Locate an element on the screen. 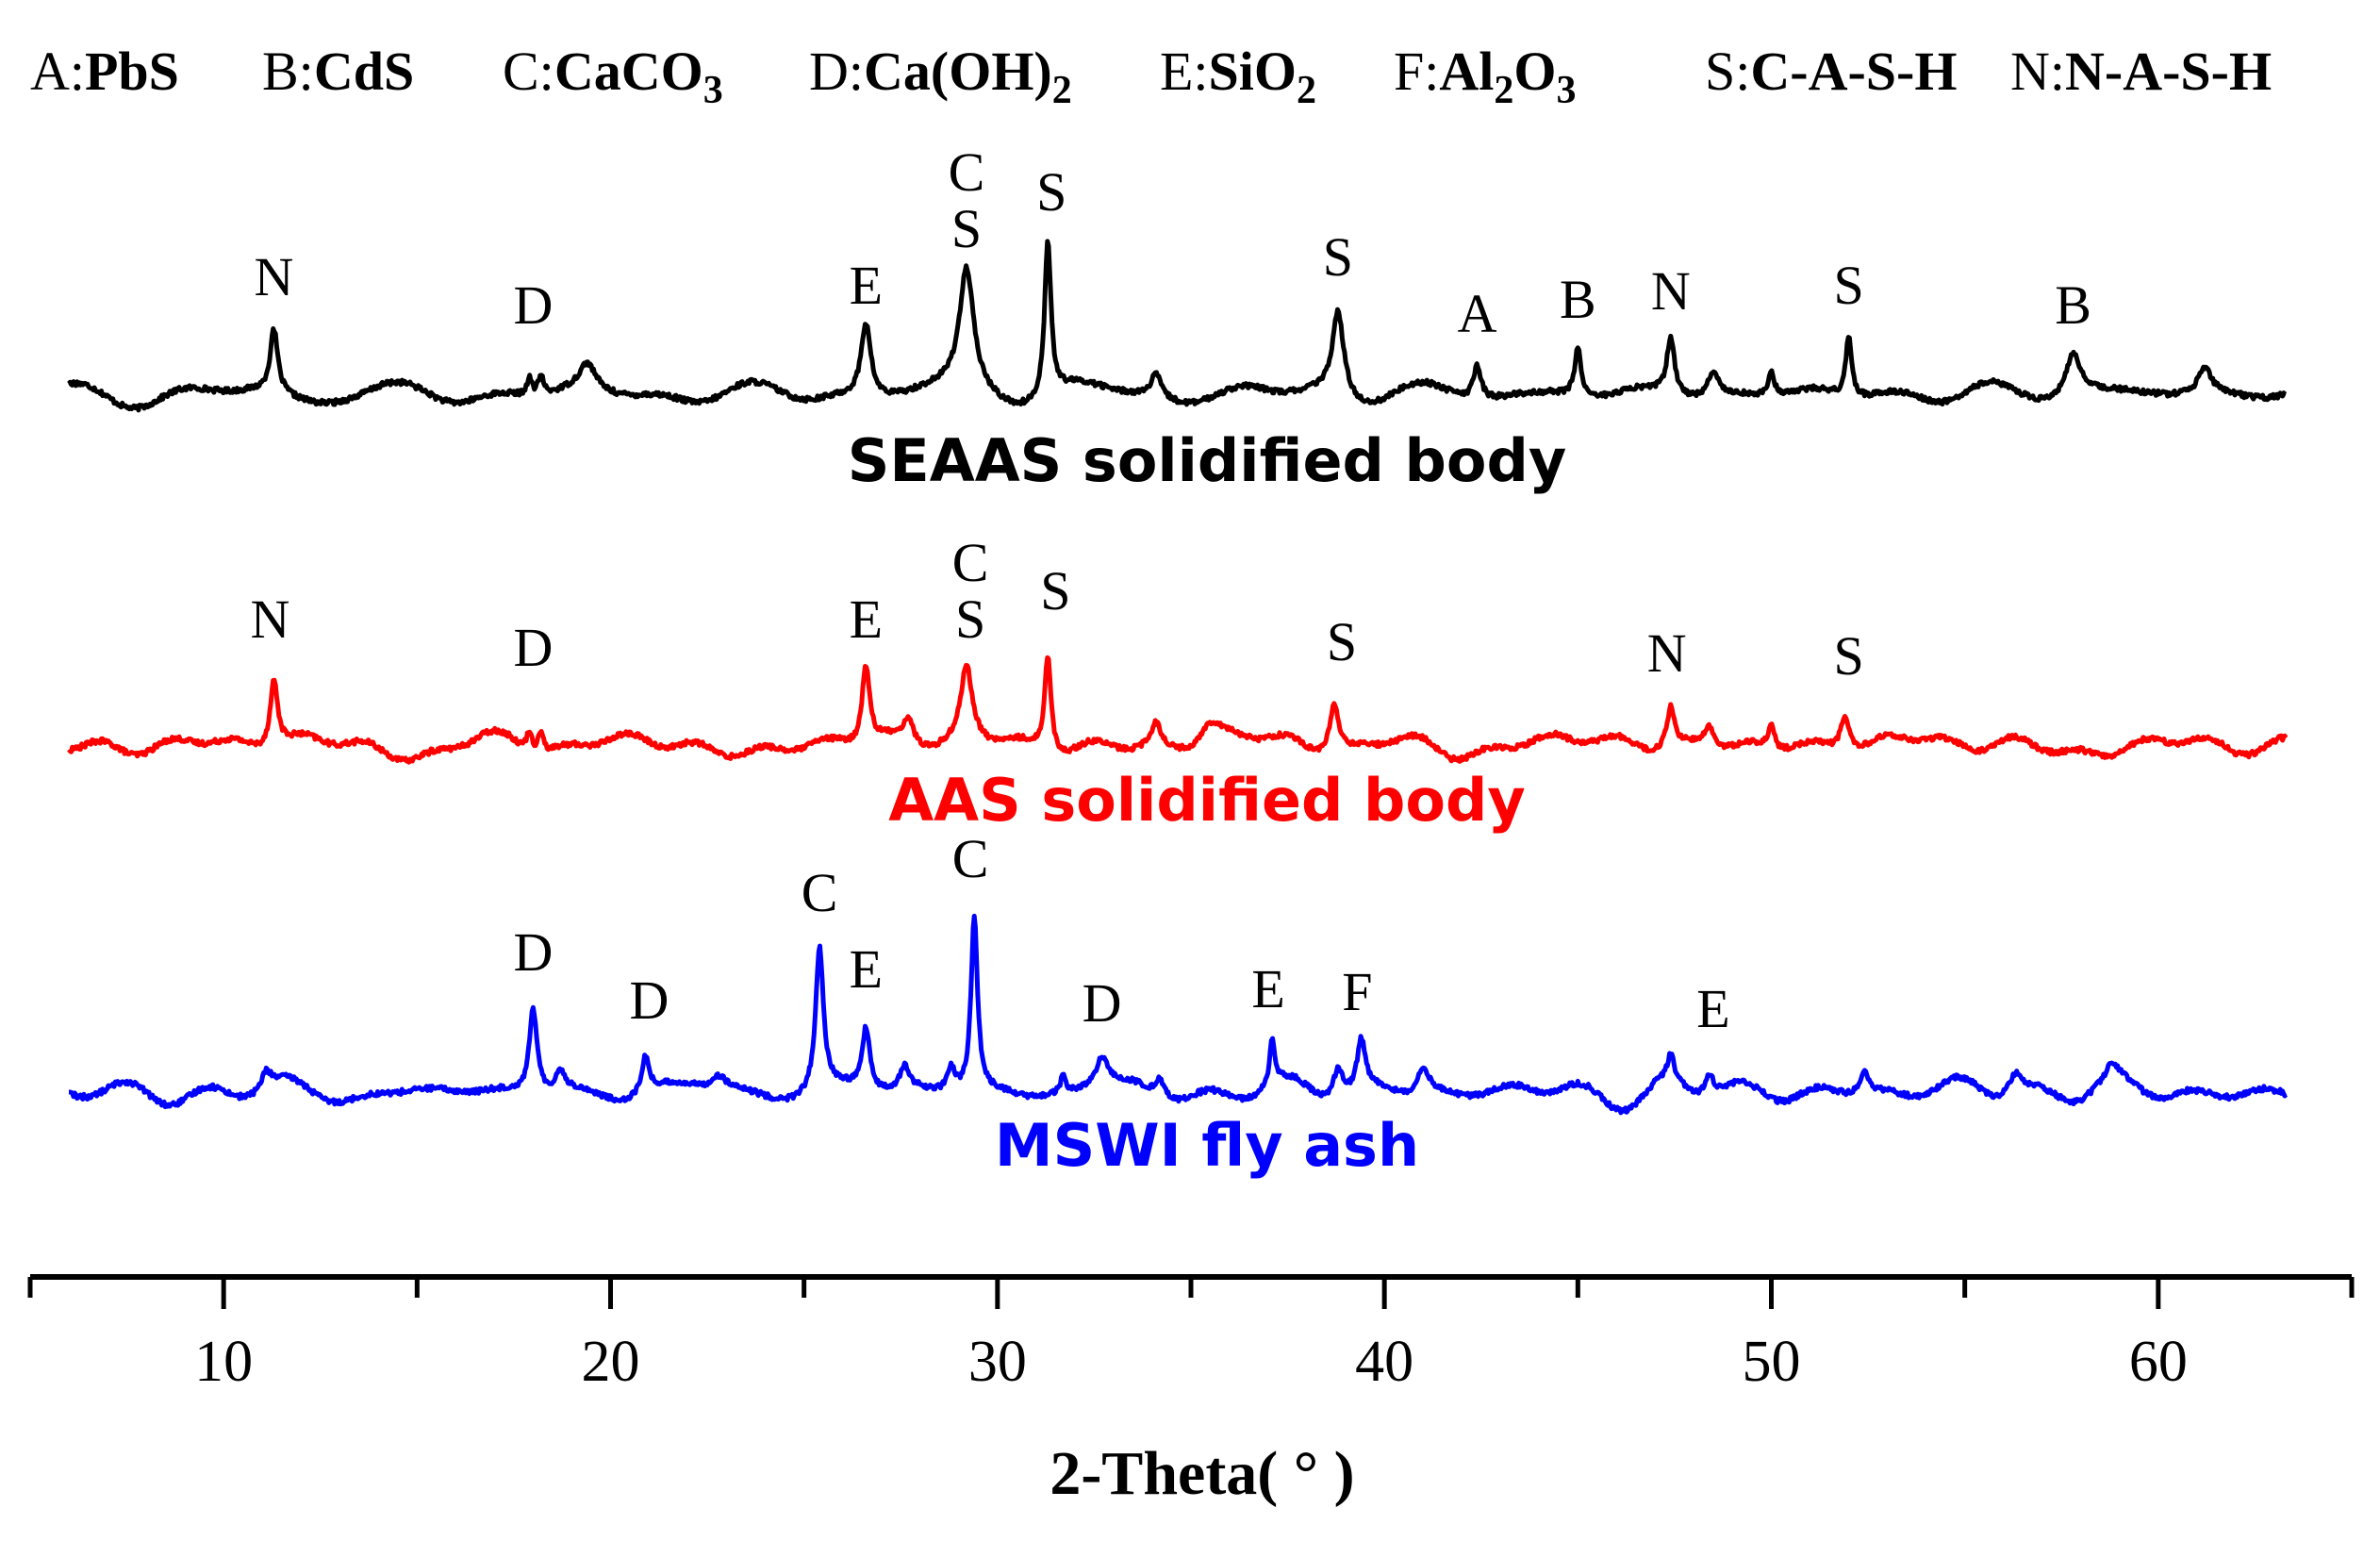  peak-label-aas-6: S is located at coordinates (1342, 641).